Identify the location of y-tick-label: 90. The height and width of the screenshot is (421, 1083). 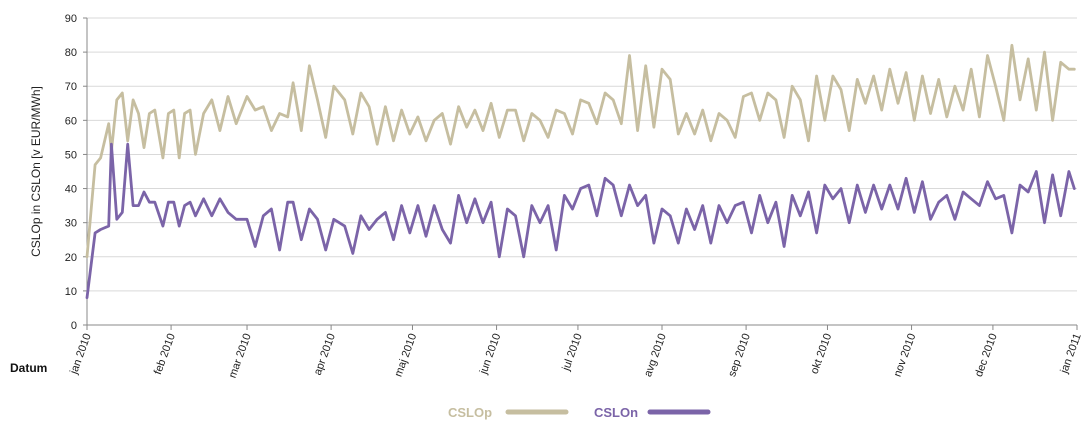
(71, 19).